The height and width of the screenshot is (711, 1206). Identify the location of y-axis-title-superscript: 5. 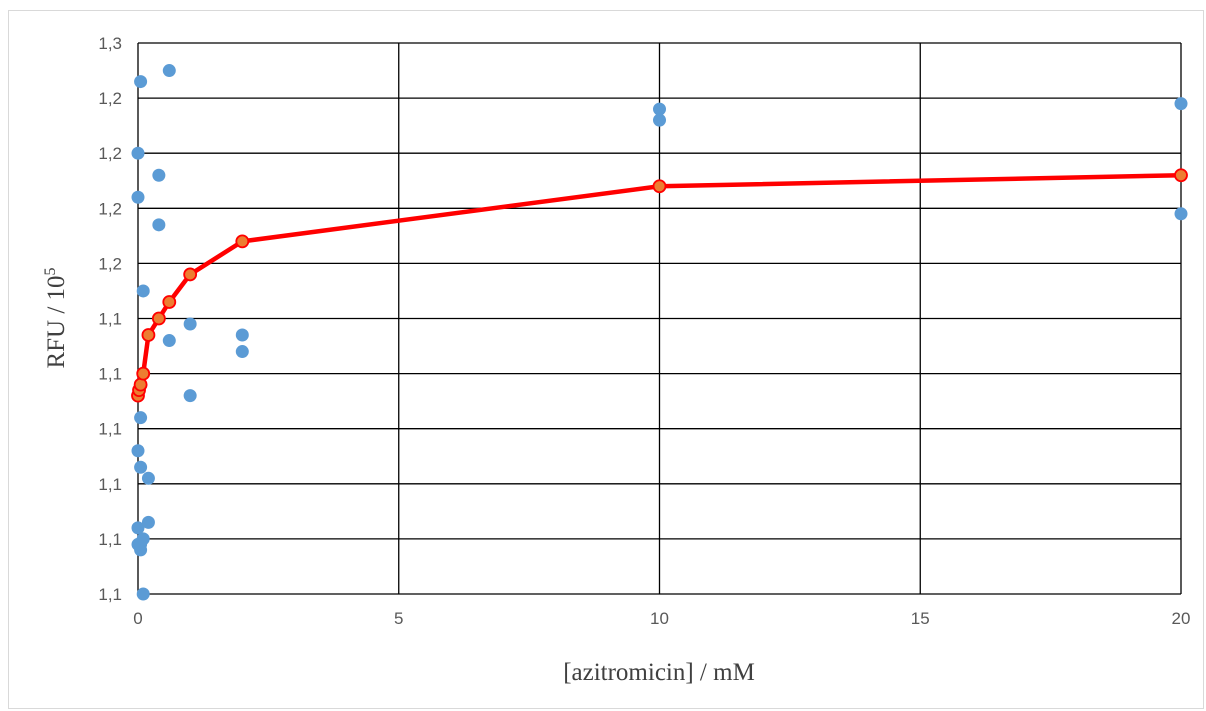
(50, 271).